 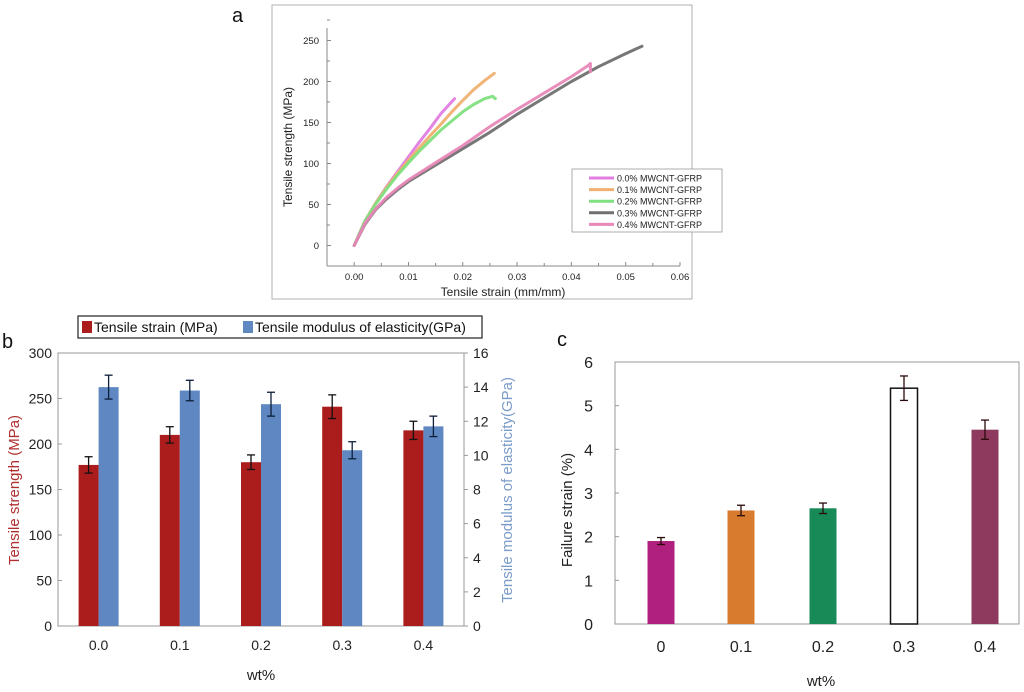 I want to click on b-right-tick-label: 10, so click(x=481, y=455).